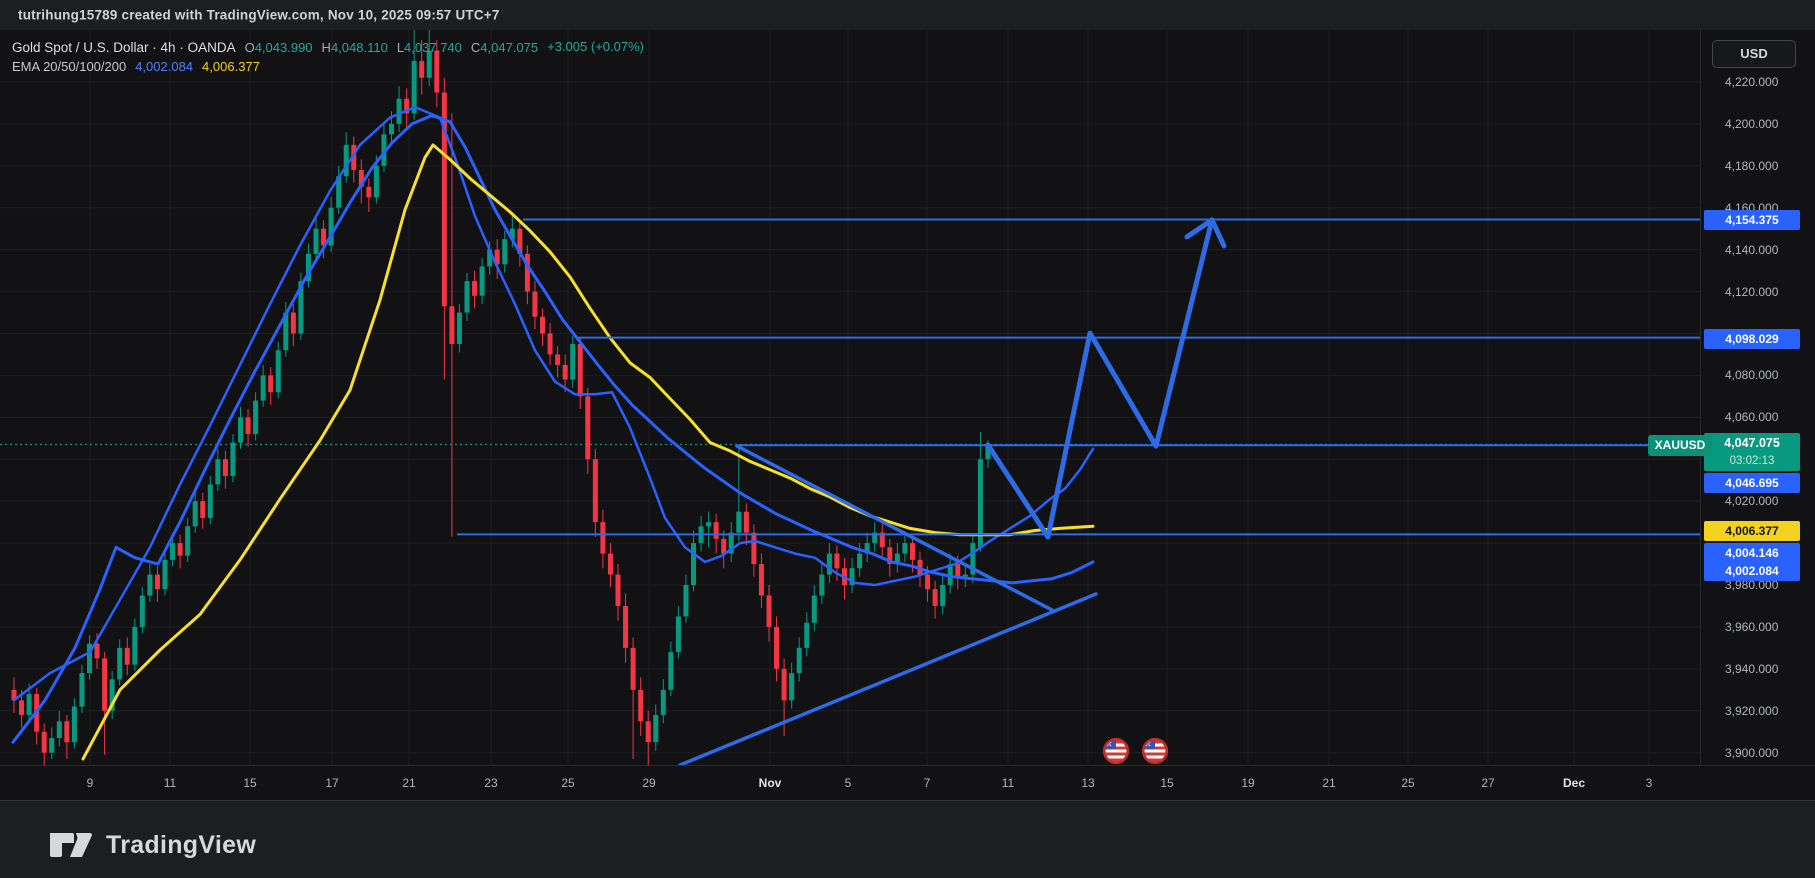  What do you see at coordinates (1752, 585) in the screenshot?
I see `price-tick-label: 3,980.000` at bounding box center [1752, 585].